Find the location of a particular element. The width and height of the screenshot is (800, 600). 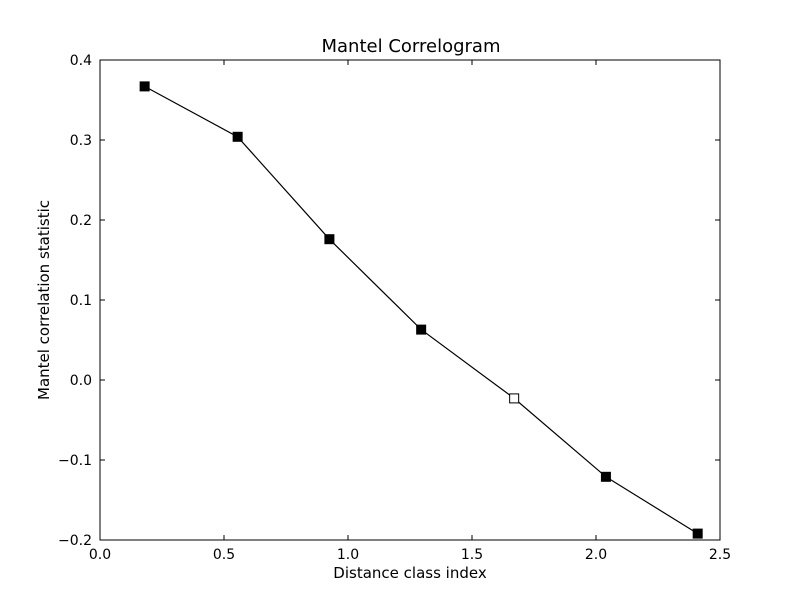

y-tick-label: 0.3 is located at coordinates (81, 141).